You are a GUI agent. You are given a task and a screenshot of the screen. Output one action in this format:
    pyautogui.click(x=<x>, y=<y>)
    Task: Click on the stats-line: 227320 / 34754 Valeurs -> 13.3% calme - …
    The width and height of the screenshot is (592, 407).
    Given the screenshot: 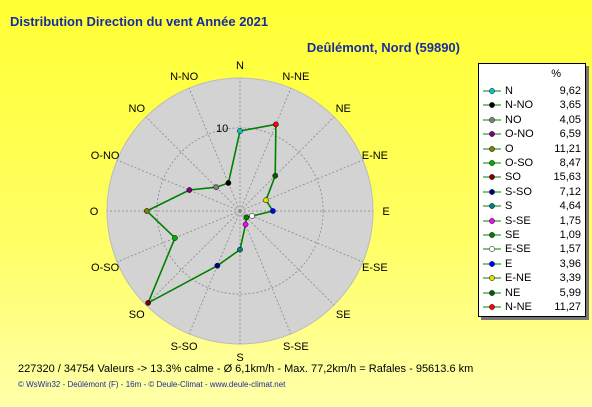 What is the action you would take?
    pyautogui.click(x=246, y=369)
    